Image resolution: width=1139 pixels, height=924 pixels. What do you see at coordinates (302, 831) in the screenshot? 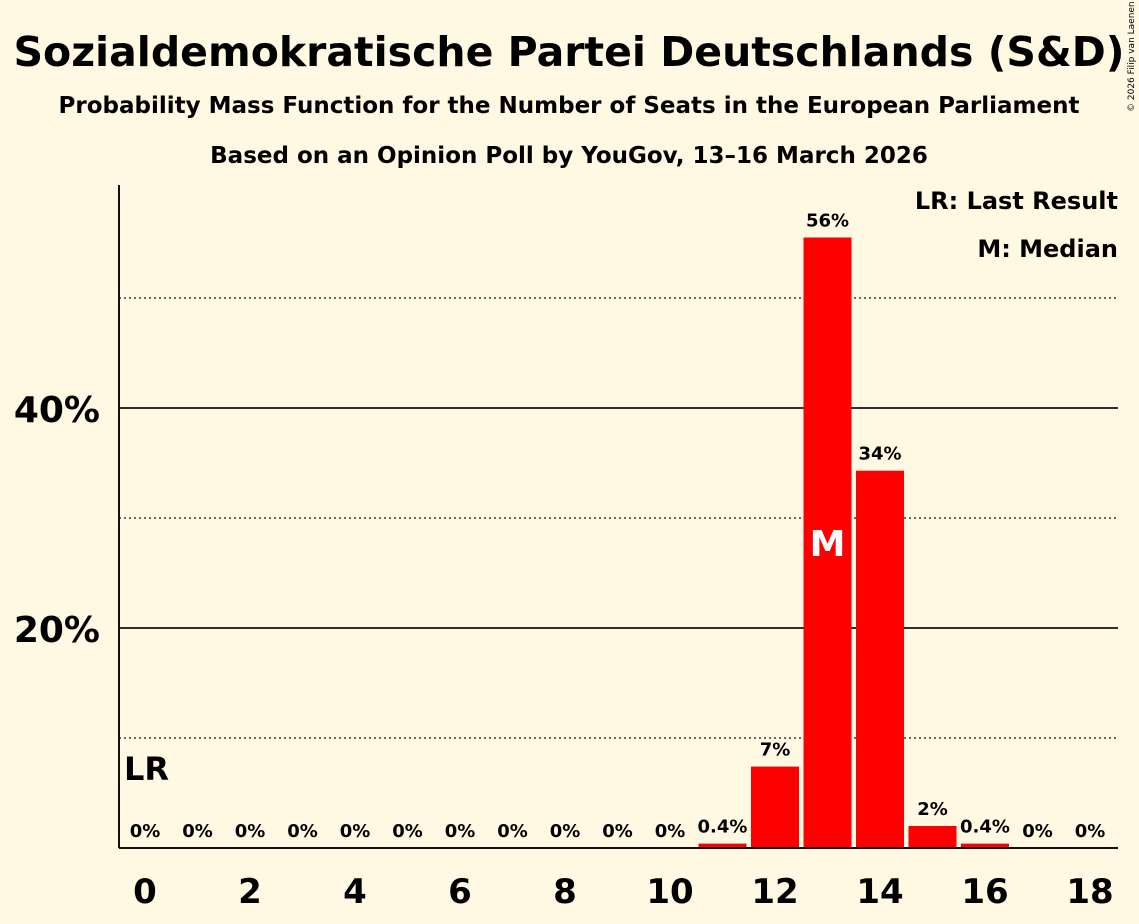
I see `data-label-seat-3: 0%` at bounding box center [302, 831].